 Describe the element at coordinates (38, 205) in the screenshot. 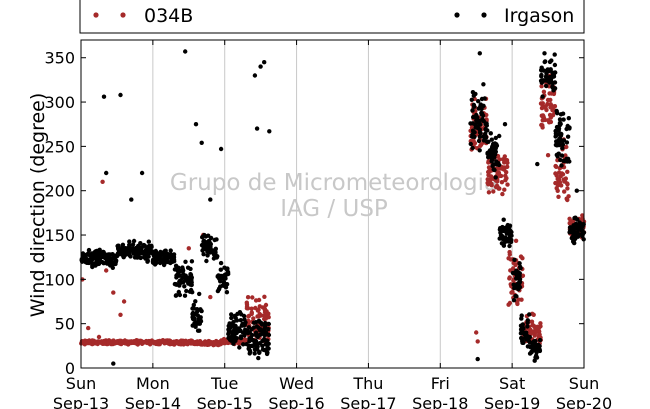

I see `y-axis-label: Wind direction (degree)` at that location.